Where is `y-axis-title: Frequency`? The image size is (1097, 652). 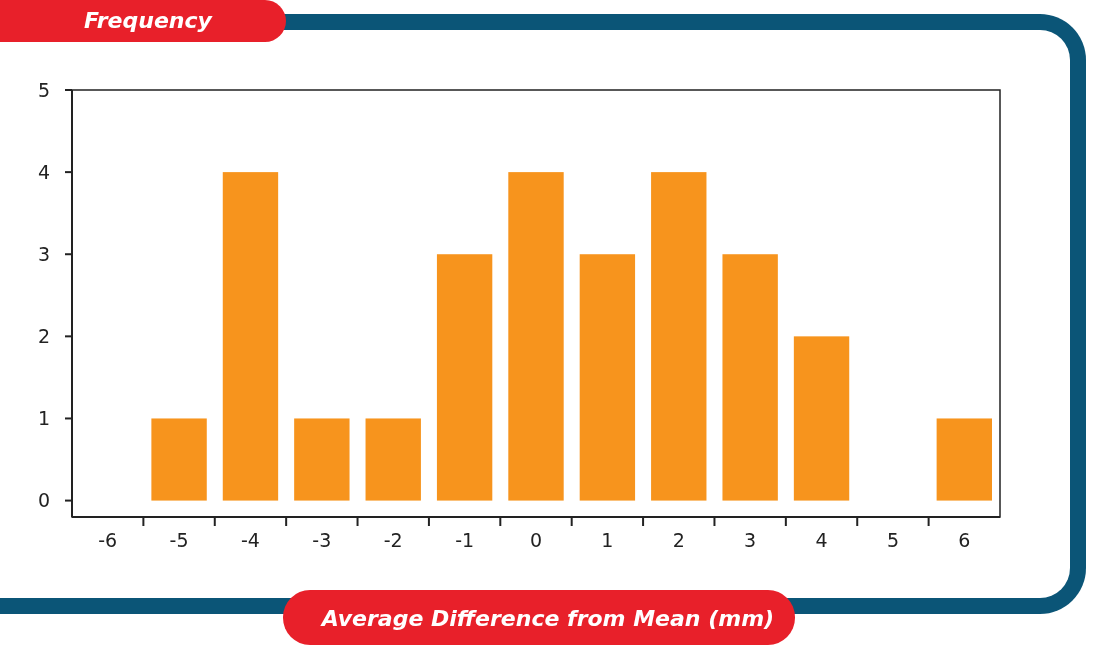 y-axis-title: Frequency is located at coordinates (149, 20).